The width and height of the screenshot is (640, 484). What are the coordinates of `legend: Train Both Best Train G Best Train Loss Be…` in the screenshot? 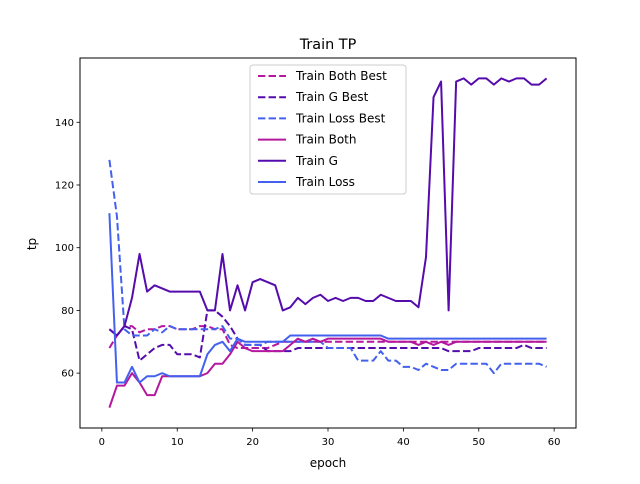 It's located at (328, 129).